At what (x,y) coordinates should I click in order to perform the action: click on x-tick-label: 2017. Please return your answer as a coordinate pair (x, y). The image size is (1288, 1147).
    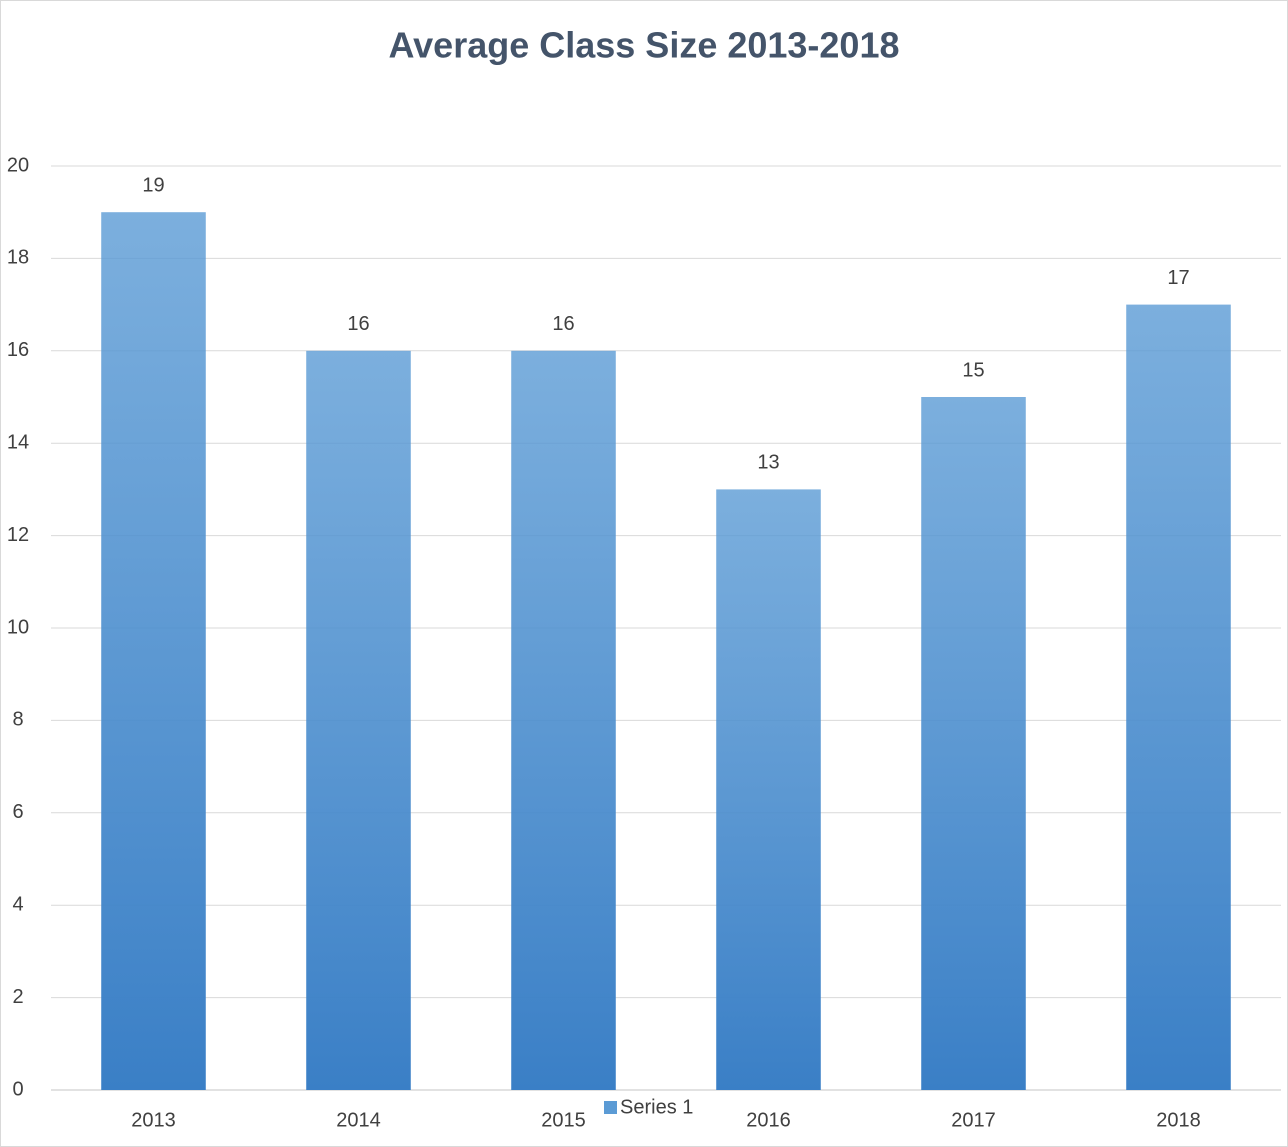
    Looking at the image, I should click on (973, 1120).